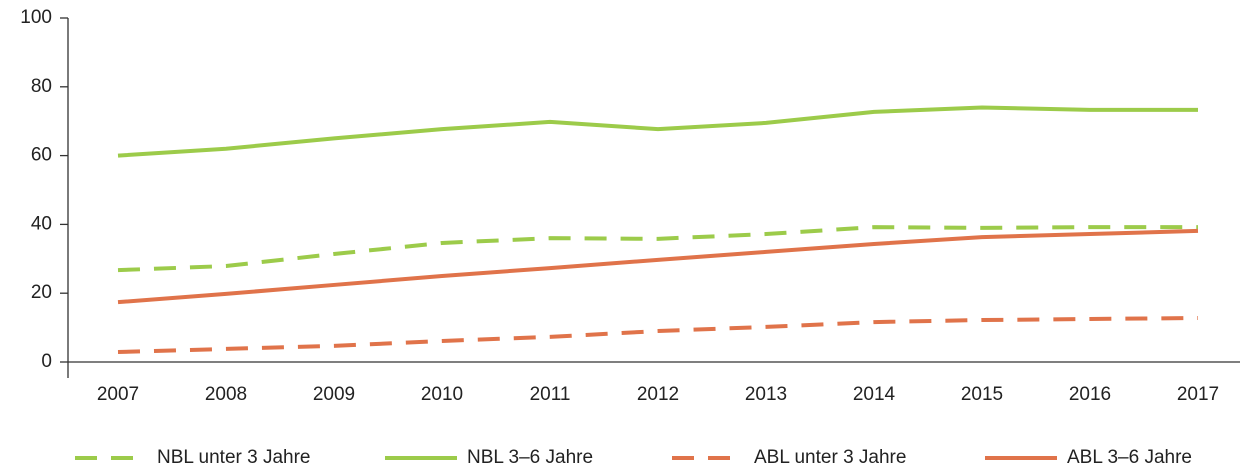  What do you see at coordinates (1129, 457) in the screenshot?
I see `legend-label: ABL 3–6 Jahre` at bounding box center [1129, 457].